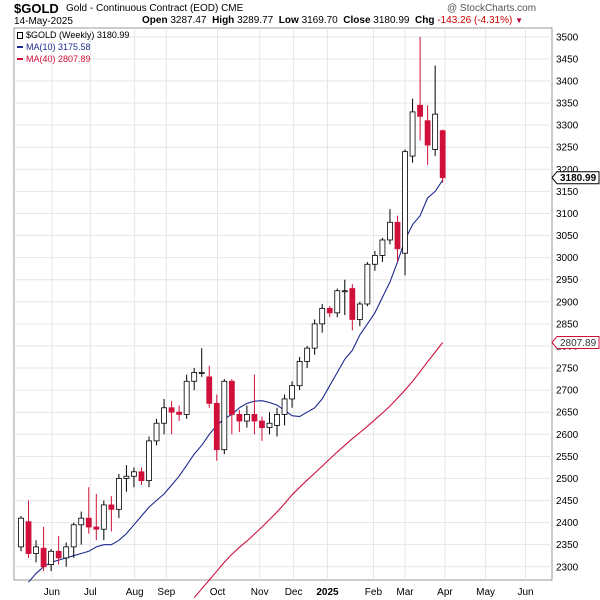 This screenshot has width=600, height=600. What do you see at coordinates (578, 343) in the screenshot?
I see `ma40-tag-label: 2807.89` at bounding box center [578, 343].